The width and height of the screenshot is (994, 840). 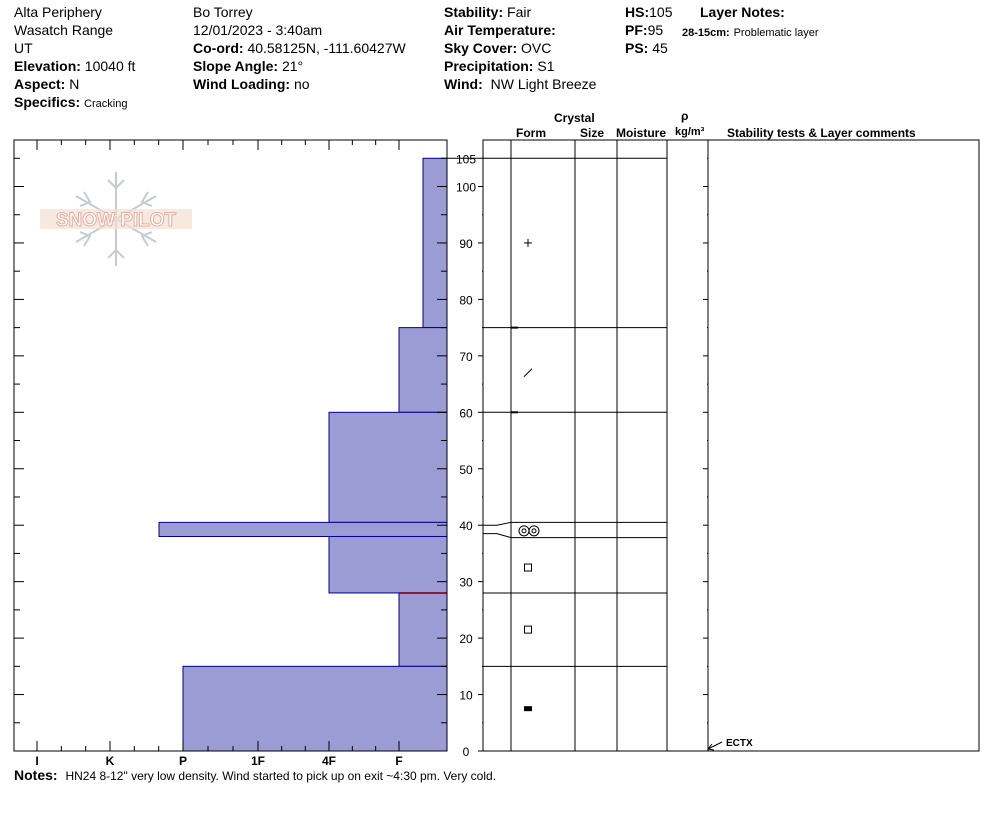 What do you see at coordinates (466, 159) in the screenshot?
I see `y-tick-label: 105` at bounding box center [466, 159].